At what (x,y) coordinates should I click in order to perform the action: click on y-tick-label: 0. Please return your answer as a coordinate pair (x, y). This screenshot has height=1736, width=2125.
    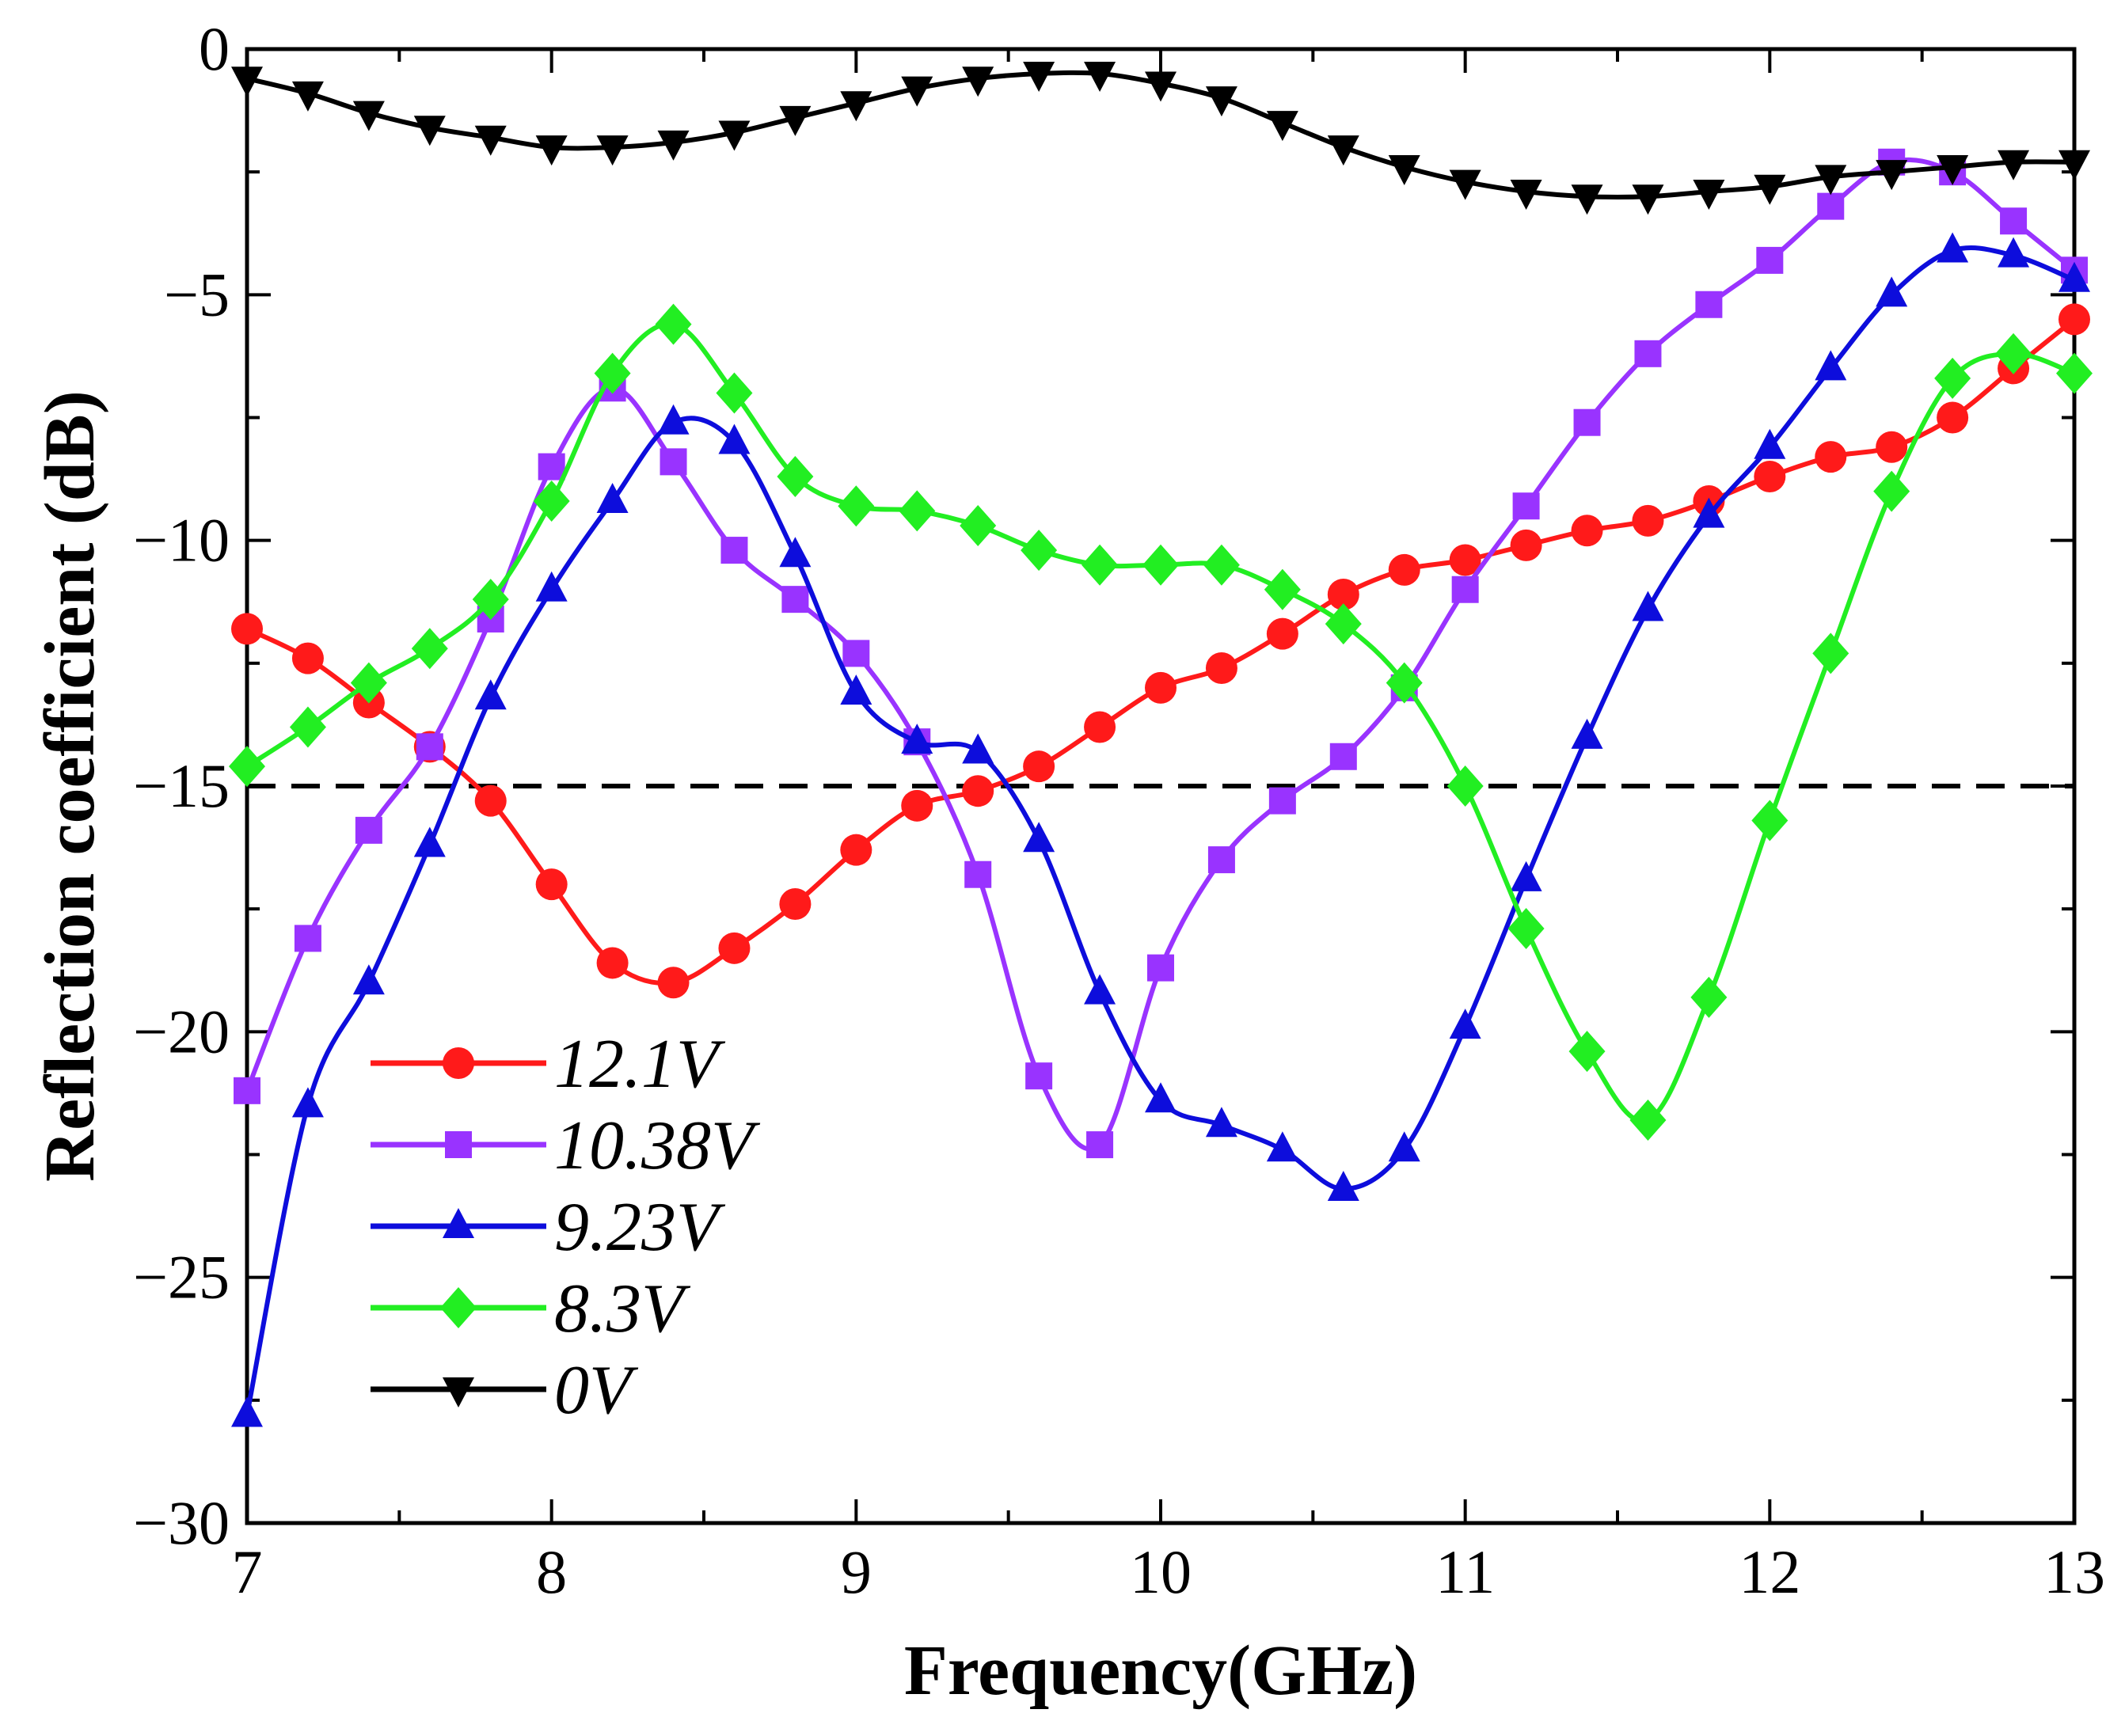
    Looking at the image, I should click on (214, 48).